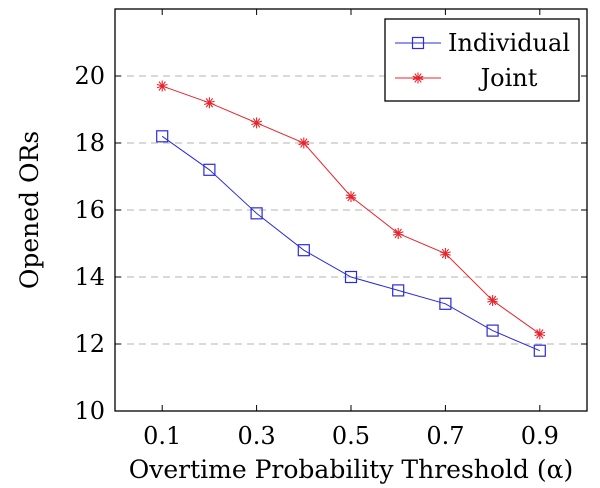  I want to click on legend-entry-individual: Individual, so click(482, 43).